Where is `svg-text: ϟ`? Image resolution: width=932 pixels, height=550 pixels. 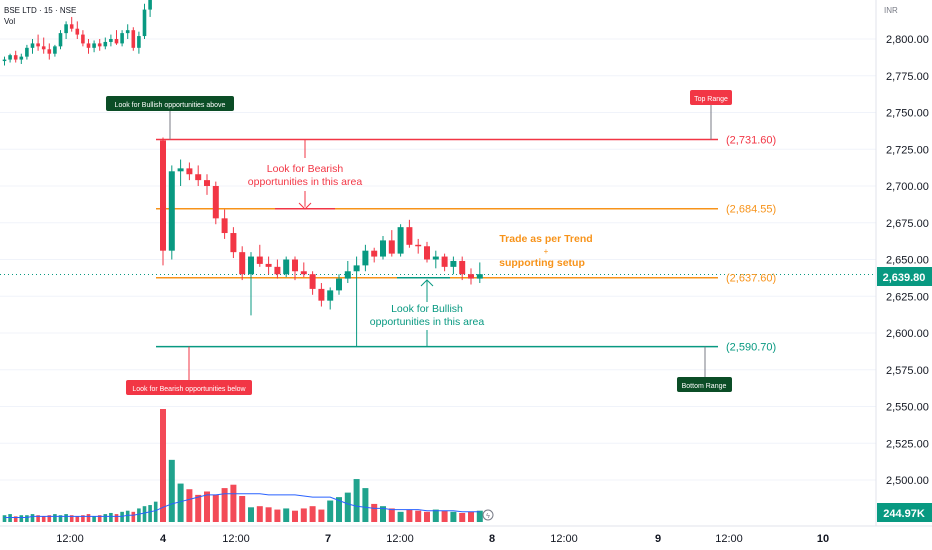 svg-text: ϟ is located at coordinates (488, 516).